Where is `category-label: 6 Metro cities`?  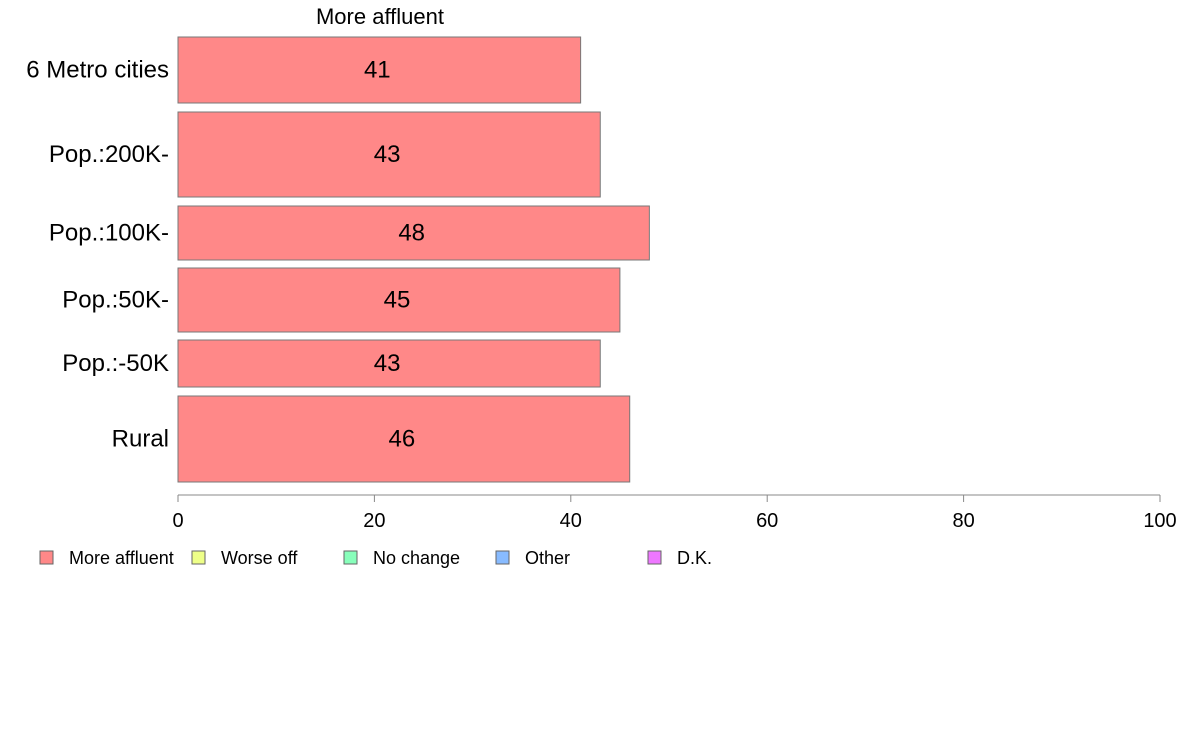
category-label: 6 Metro cities is located at coordinates (97, 69).